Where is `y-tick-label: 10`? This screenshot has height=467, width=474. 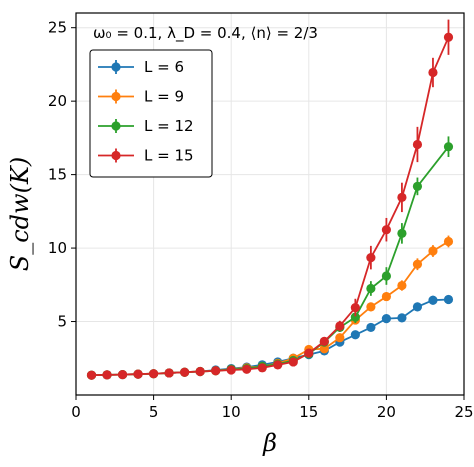 y-tick-label: 10 is located at coordinates (57, 248).